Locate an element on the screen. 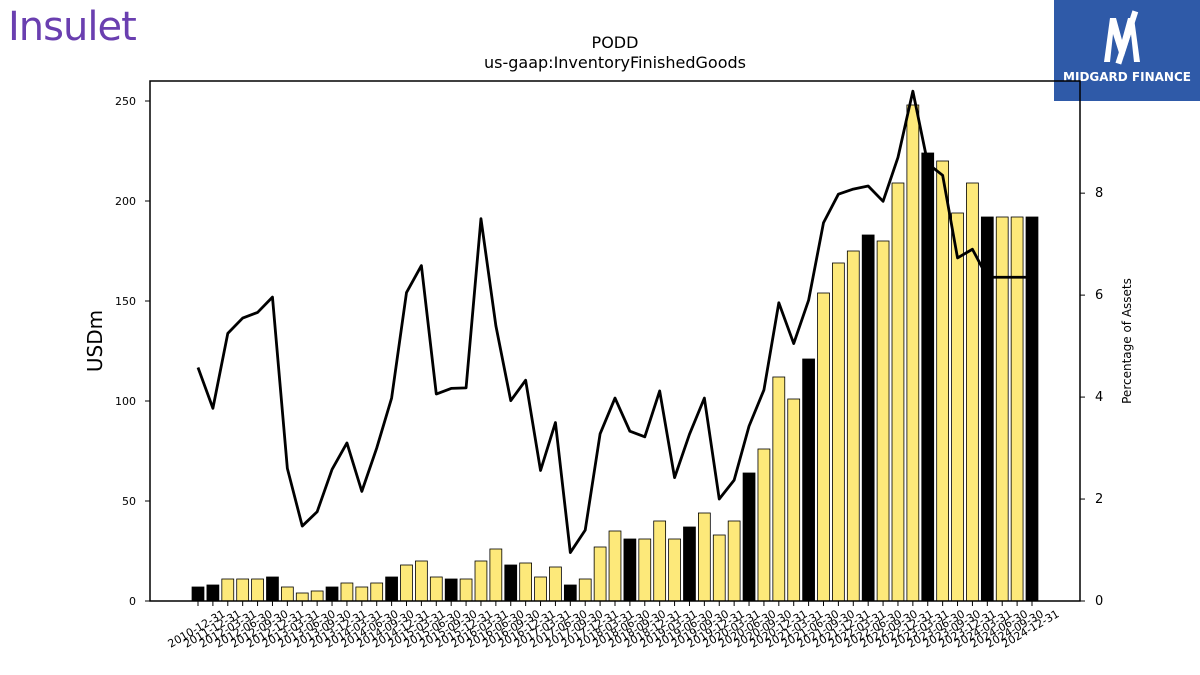 This screenshot has height=675, width=1200. midgard-m-icon is located at coordinates (1122, 37).